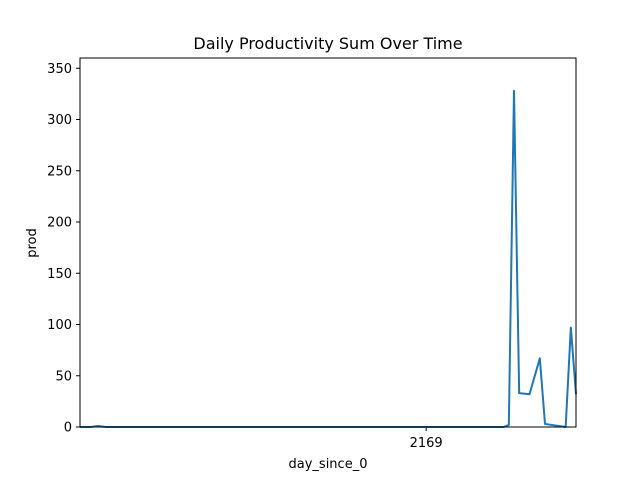 The image size is (640, 480). What do you see at coordinates (59, 223) in the screenshot?
I see `y-tick-label: 200` at bounding box center [59, 223].